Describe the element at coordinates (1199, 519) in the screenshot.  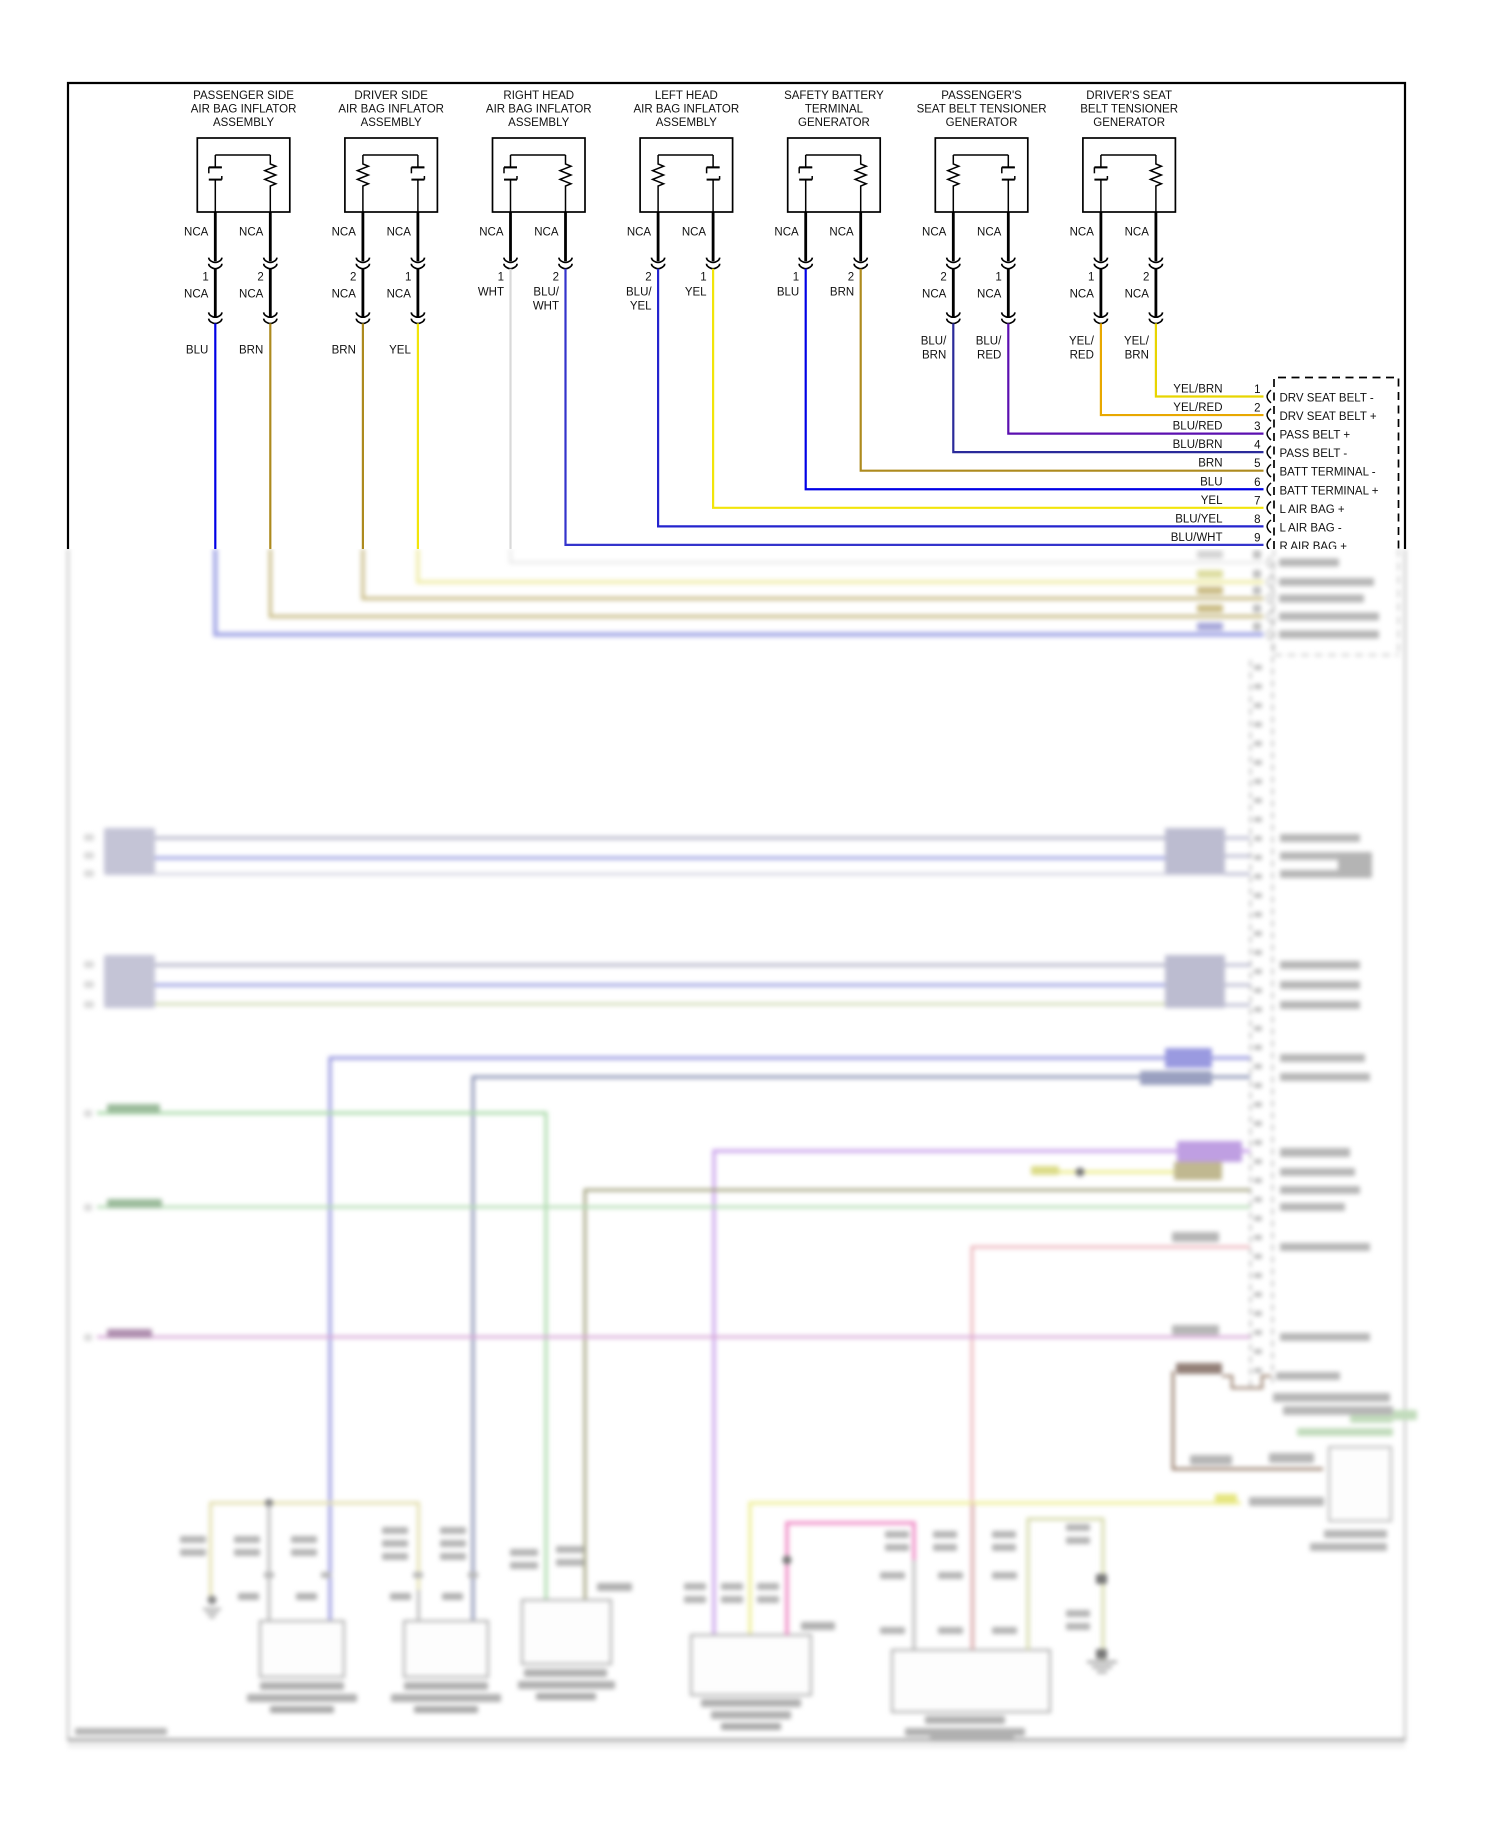
I see `svg-text: BLU/YEL` at that location.